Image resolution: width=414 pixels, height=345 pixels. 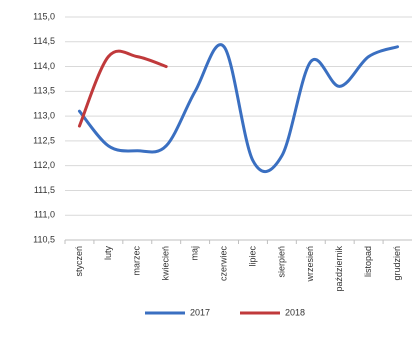 What do you see at coordinates (108, 253) in the screenshot?
I see `x-tick-label: luty` at bounding box center [108, 253].